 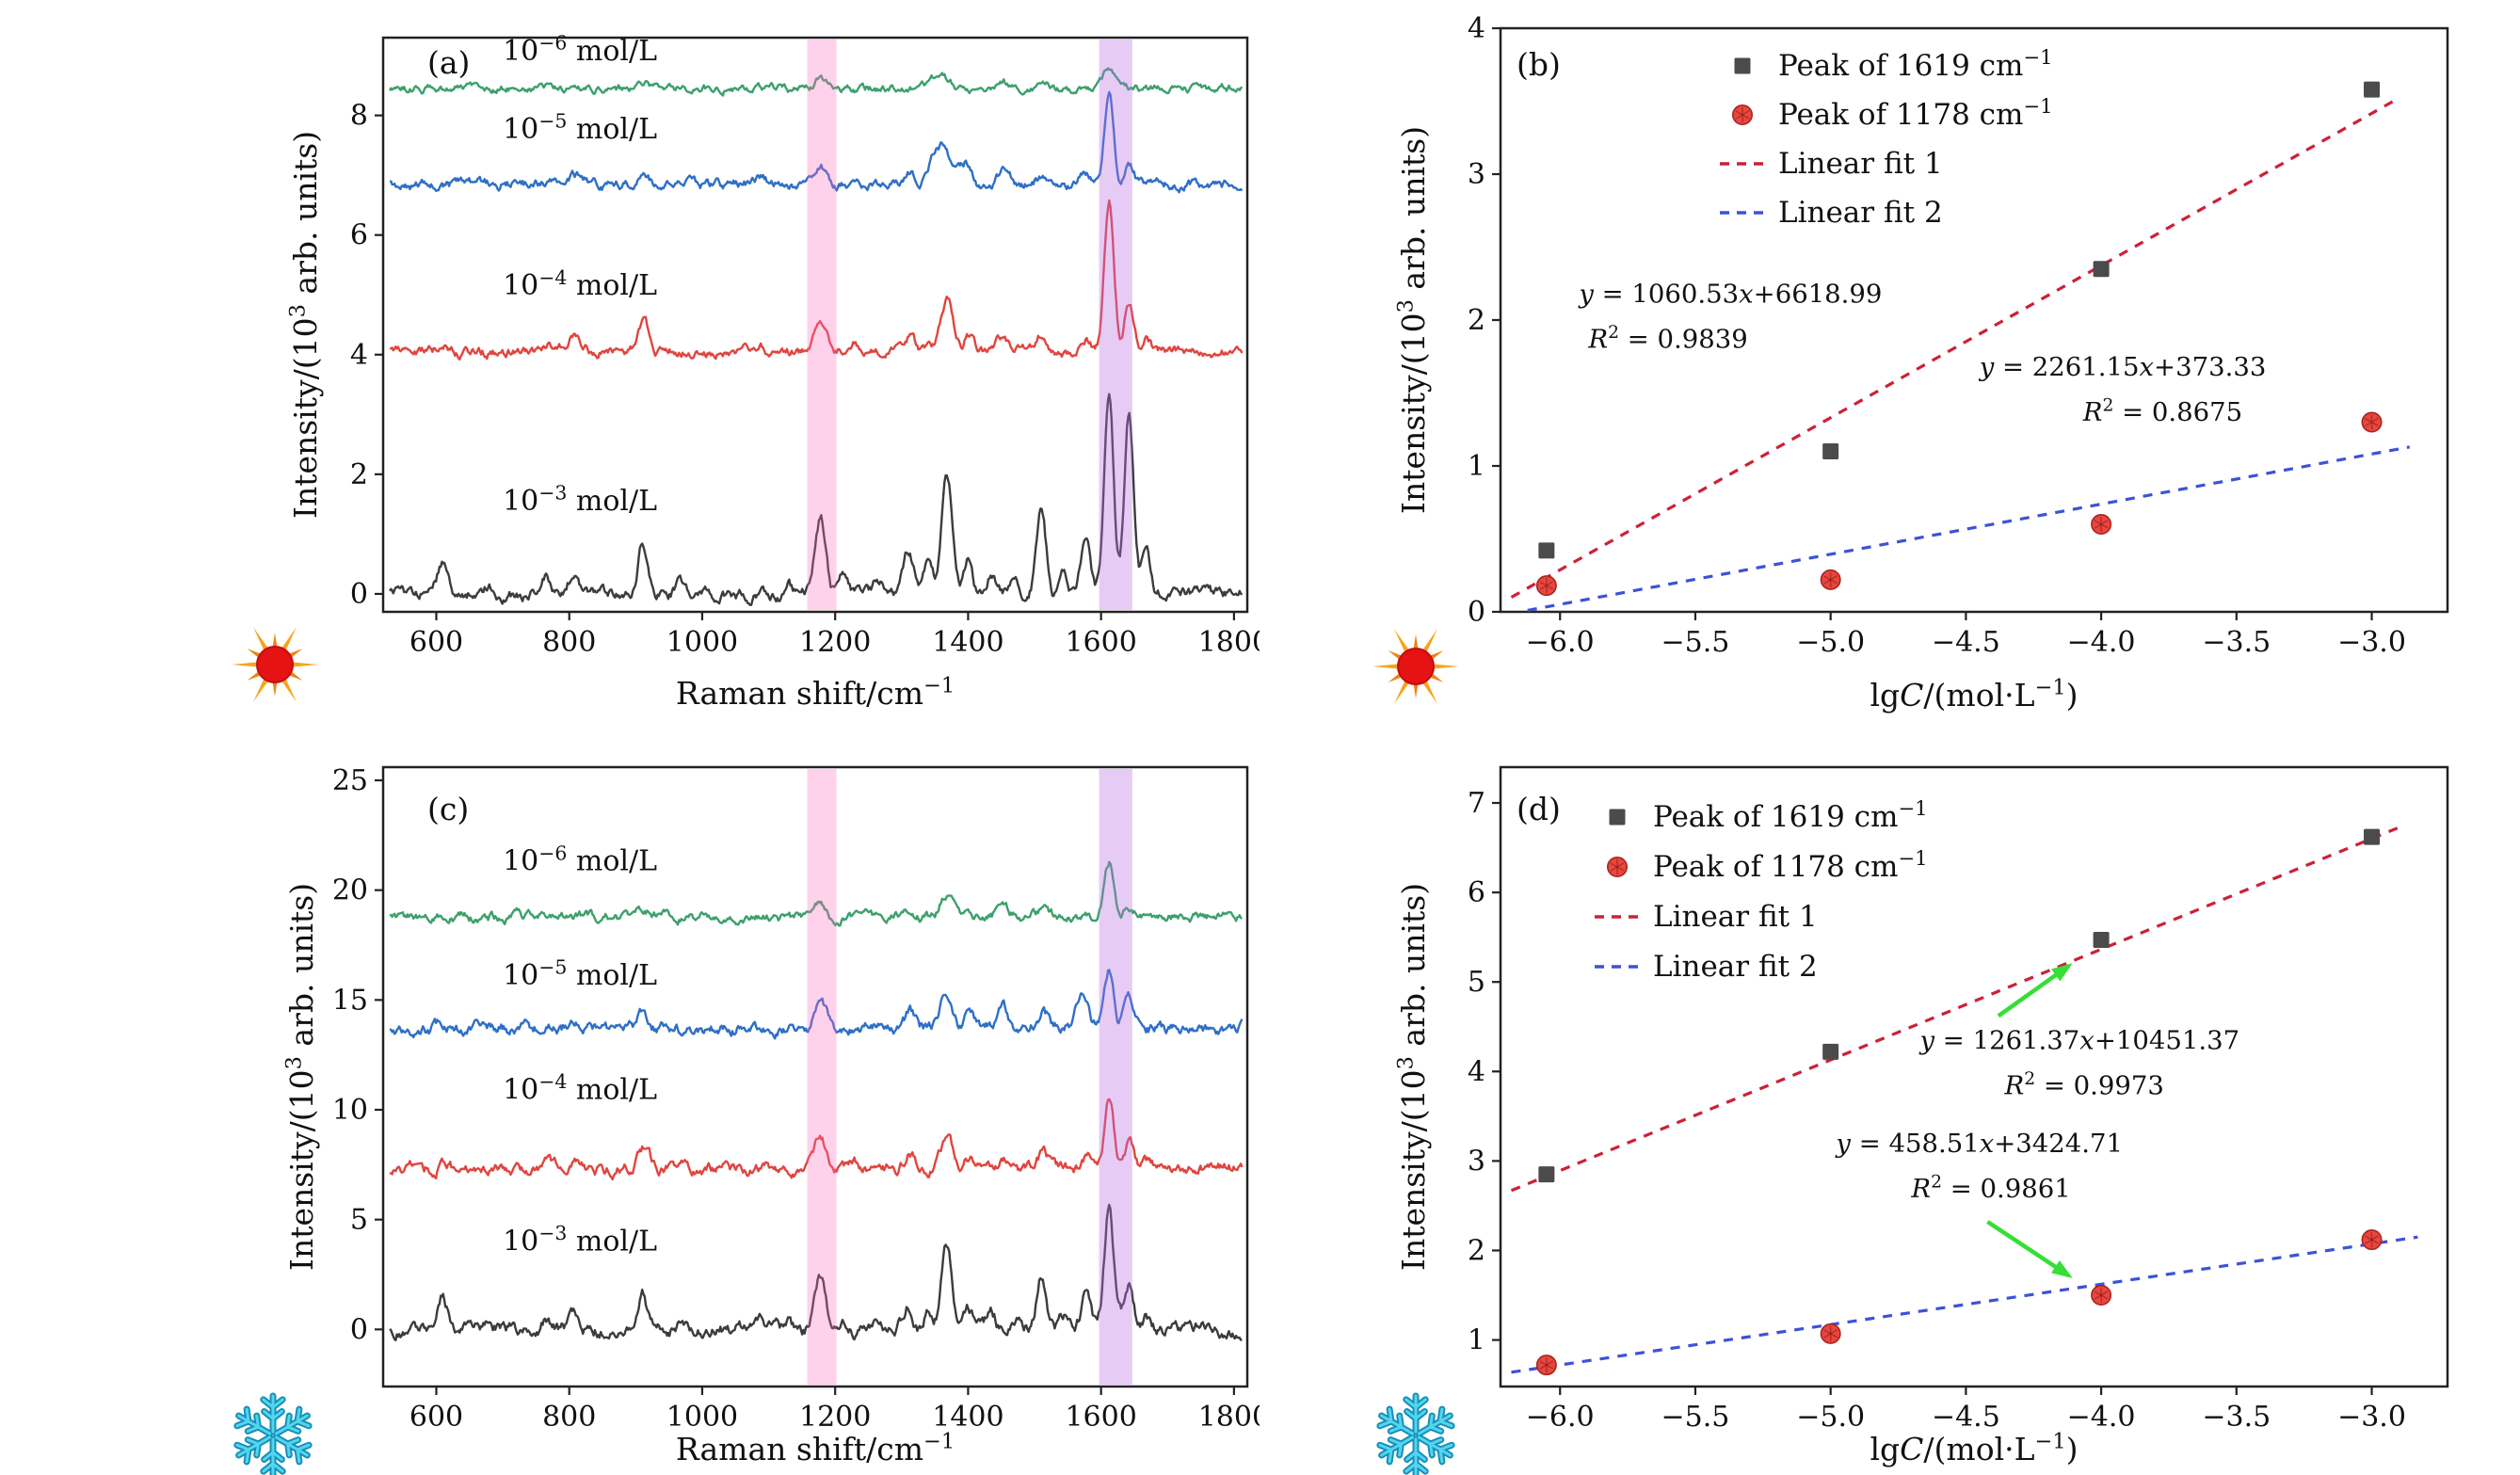 I want to click on y-tick-label: 5, so click(x=359, y=1220).